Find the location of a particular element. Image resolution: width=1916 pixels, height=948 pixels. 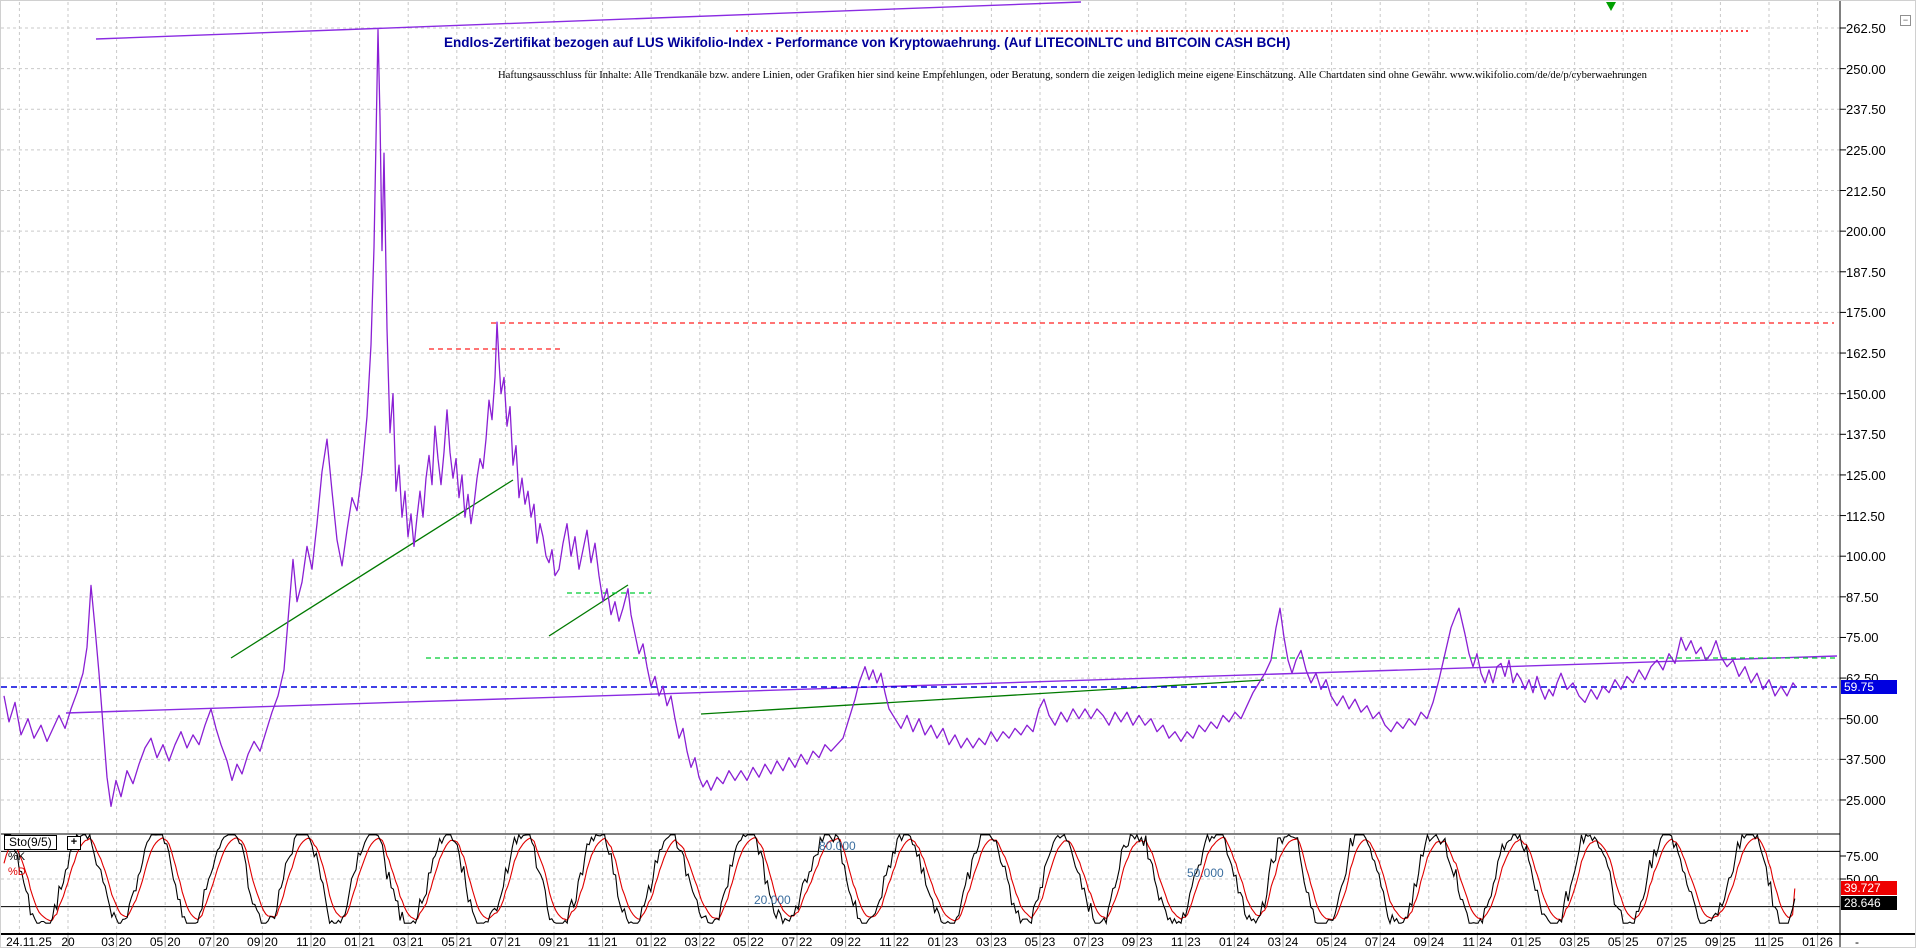

time-axis-label: 05 20 is located at coordinates (165, 941).